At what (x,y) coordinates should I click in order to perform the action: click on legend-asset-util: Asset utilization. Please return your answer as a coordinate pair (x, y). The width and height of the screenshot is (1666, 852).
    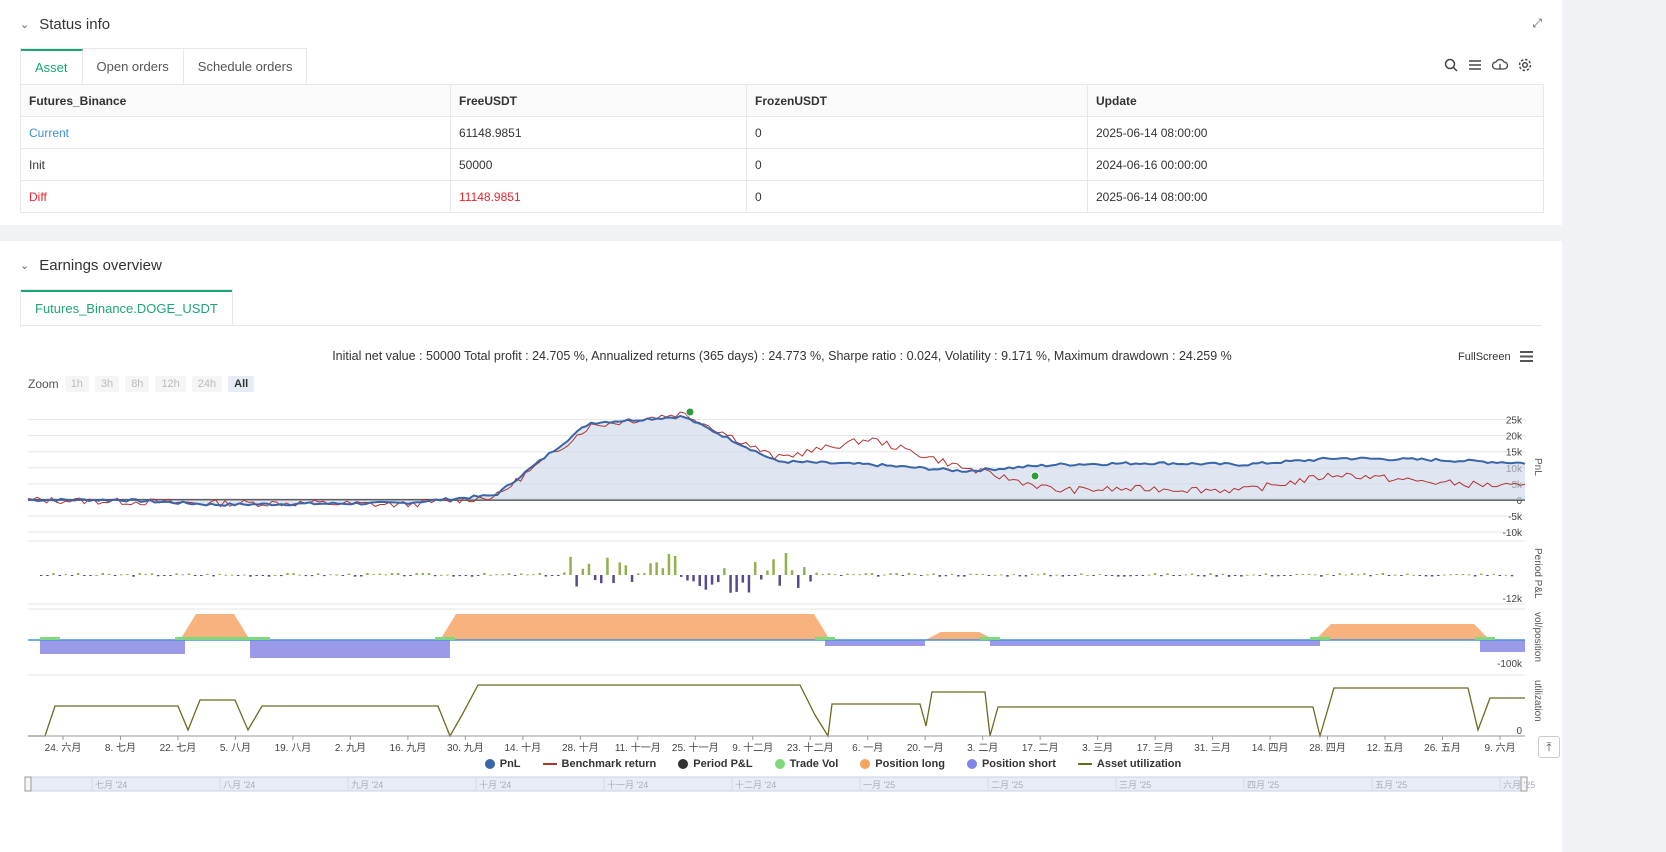
    Looking at the image, I should click on (1129, 764).